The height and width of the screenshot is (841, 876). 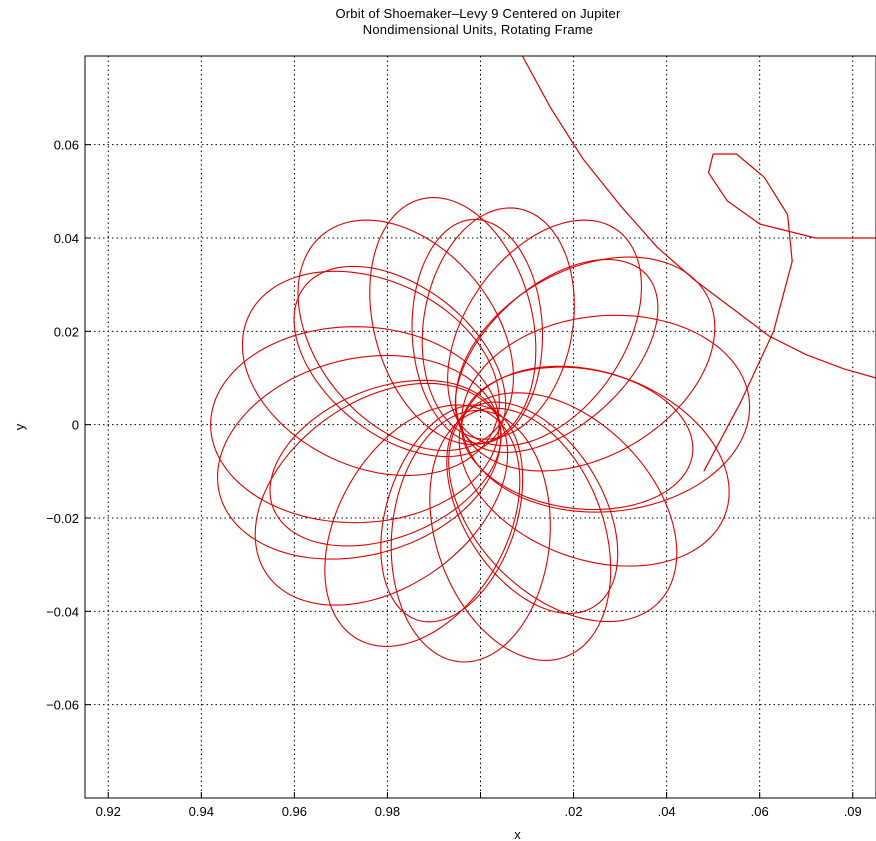 I want to click on x-tick-label: 0.94, so click(x=201, y=811).